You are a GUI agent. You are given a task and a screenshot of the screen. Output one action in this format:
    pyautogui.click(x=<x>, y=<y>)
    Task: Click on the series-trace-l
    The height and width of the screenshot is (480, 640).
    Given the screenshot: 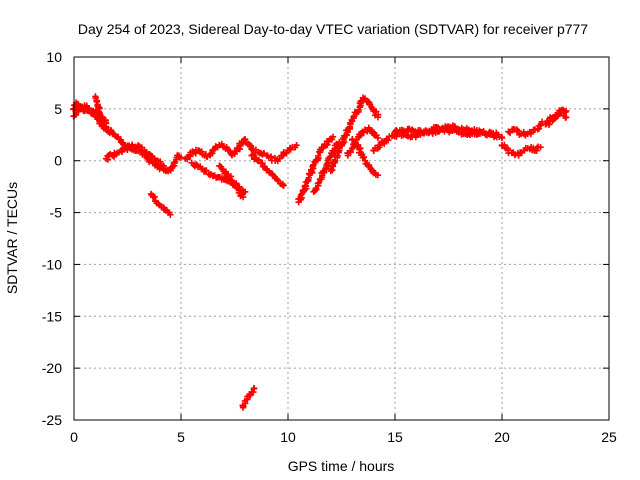 What is the action you would take?
    pyautogui.click(x=326, y=167)
    